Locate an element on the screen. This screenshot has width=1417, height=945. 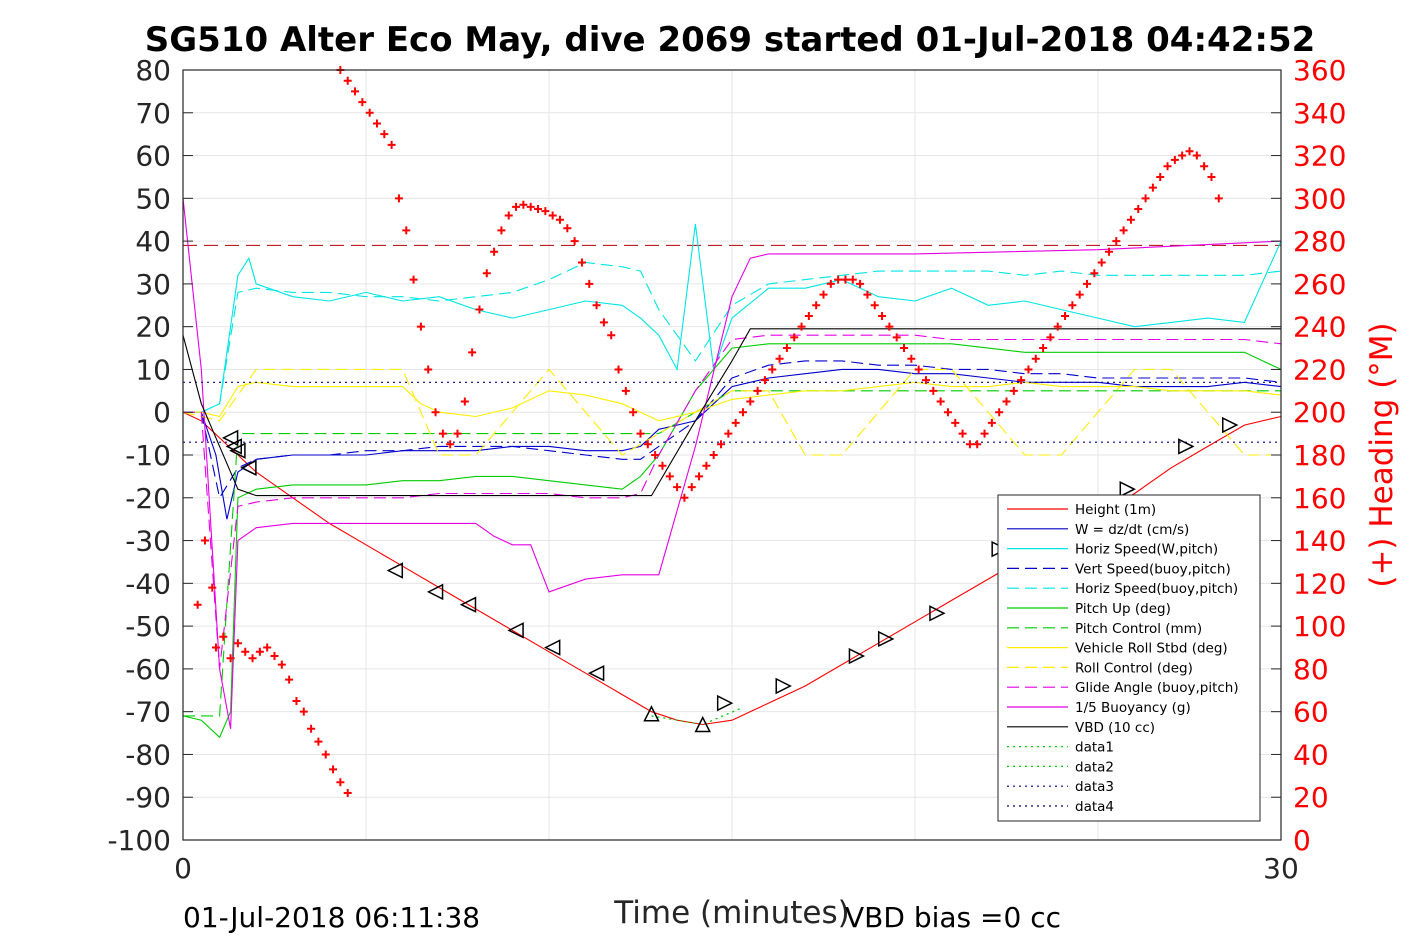
y2-tick-label: 20 is located at coordinates (1311, 797).